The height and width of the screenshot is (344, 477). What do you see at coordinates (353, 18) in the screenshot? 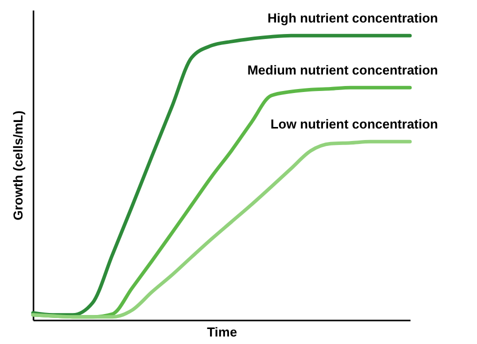
I see `series-label: High nutrient concentration` at bounding box center [353, 18].